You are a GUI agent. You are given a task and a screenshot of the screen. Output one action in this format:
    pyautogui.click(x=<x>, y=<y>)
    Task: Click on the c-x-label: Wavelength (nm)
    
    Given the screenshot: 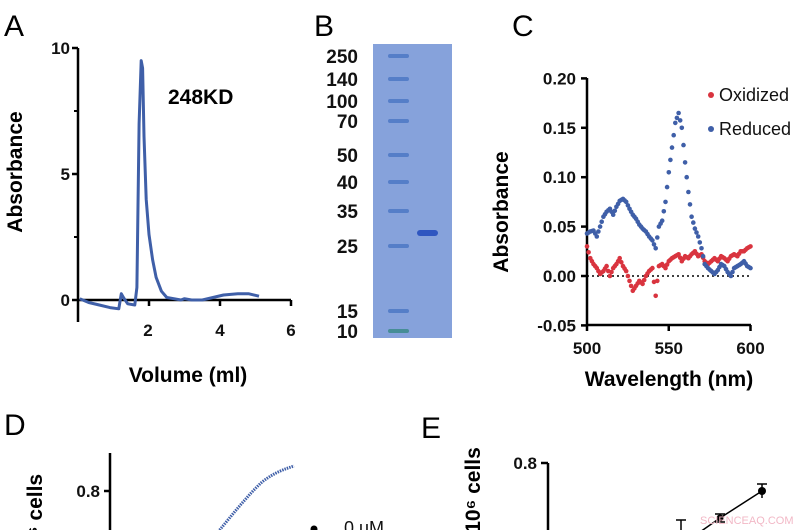 What is the action you would take?
    pyautogui.click(x=669, y=379)
    